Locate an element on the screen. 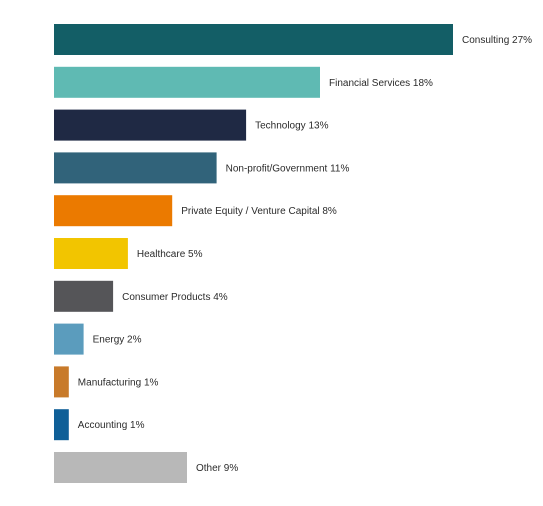  bar-accounting is located at coordinates (61, 425).